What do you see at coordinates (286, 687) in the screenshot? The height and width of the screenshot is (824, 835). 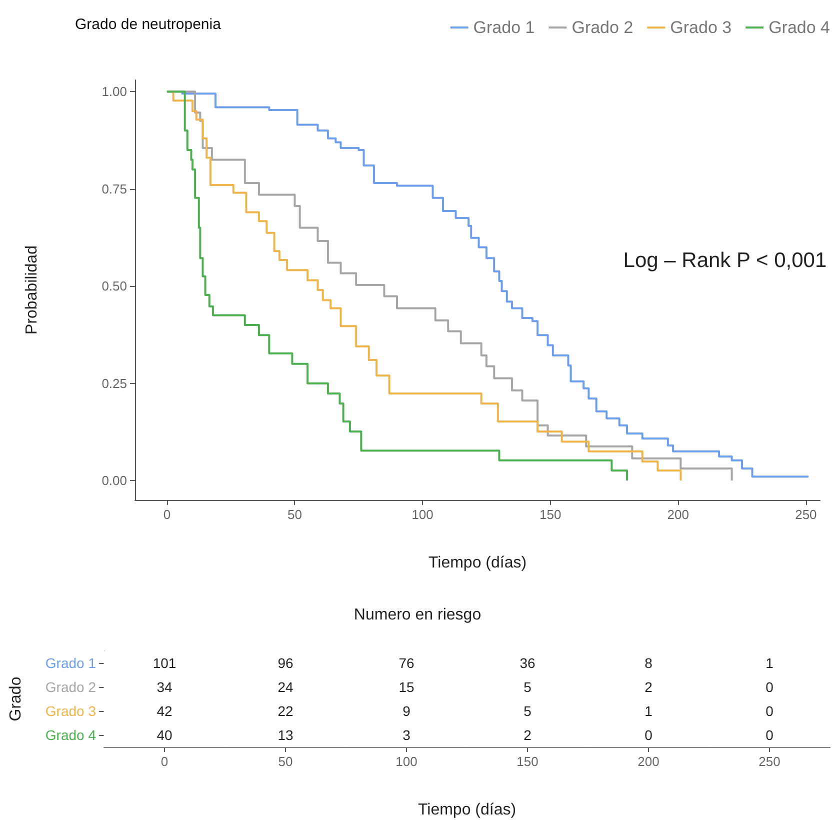 I see `data-label: 24` at bounding box center [286, 687].